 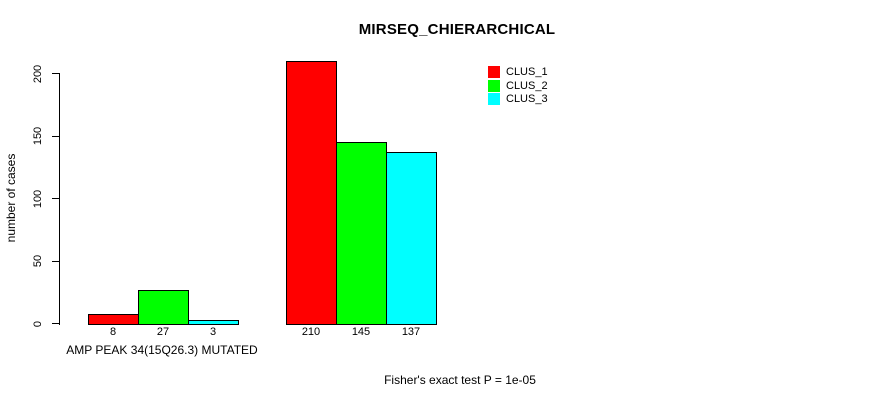 I want to click on bar-value-label-clus_3-group-2: 137, so click(x=411, y=332).